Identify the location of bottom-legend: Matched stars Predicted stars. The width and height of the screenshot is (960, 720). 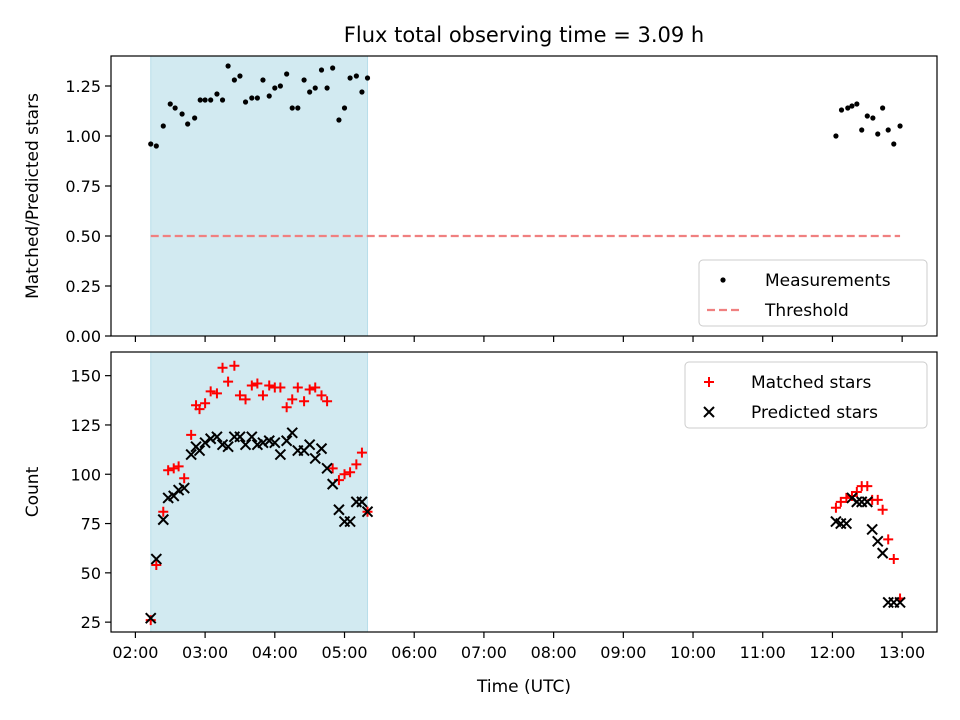
(806, 395).